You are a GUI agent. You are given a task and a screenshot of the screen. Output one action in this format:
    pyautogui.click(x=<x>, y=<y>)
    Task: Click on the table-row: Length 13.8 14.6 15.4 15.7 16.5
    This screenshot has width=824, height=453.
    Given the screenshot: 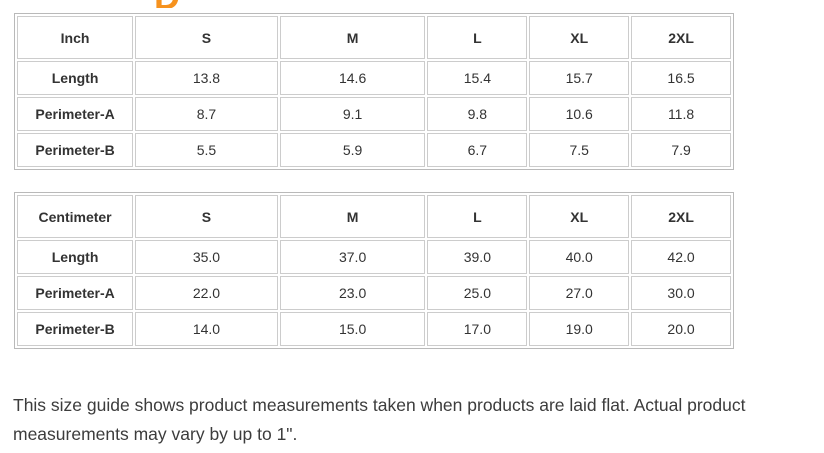 What is the action you would take?
    pyautogui.click(x=374, y=78)
    